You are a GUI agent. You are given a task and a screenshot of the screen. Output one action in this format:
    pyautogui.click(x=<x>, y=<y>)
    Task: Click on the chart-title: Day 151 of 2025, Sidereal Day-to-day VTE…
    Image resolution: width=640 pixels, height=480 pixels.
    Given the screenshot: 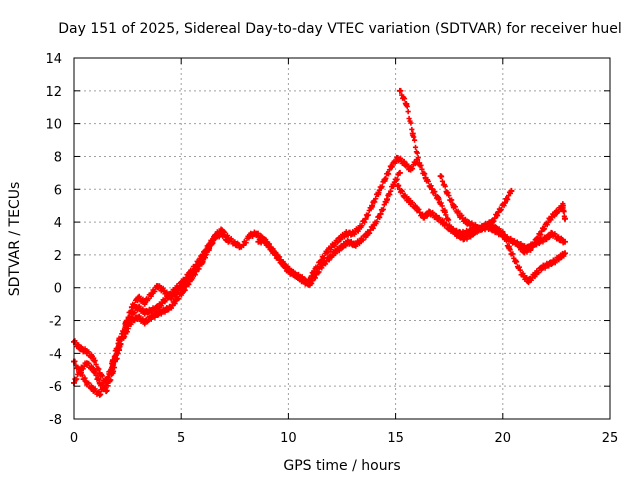 What is the action you would take?
    pyautogui.click(x=339, y=29)
    